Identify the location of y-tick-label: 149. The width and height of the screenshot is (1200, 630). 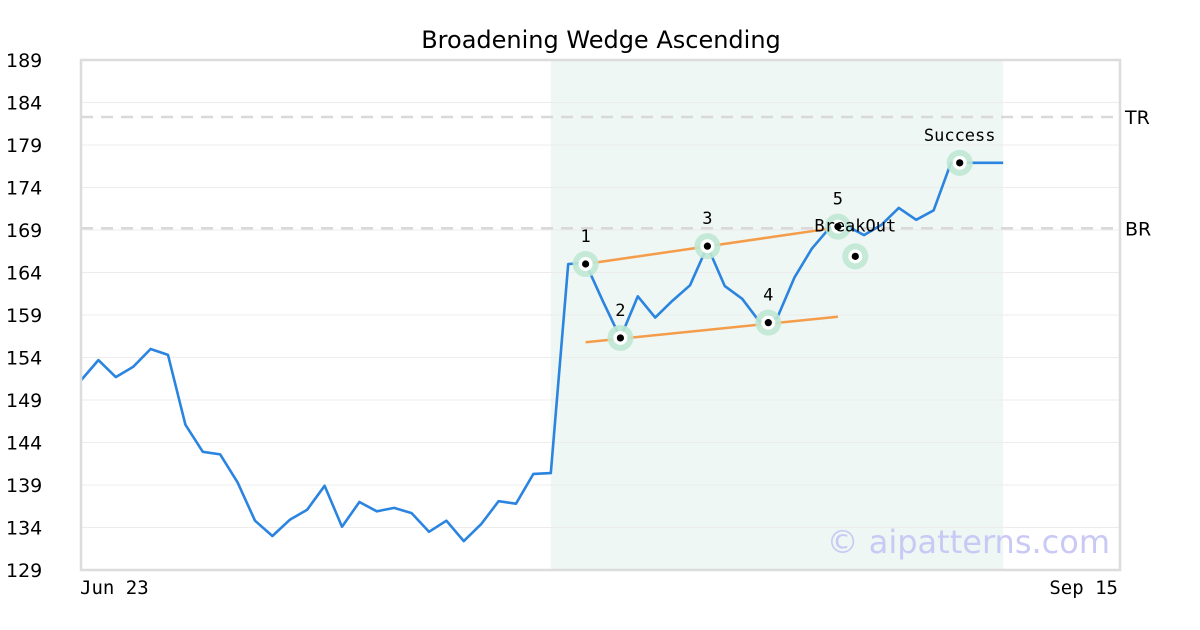
(24, 401).